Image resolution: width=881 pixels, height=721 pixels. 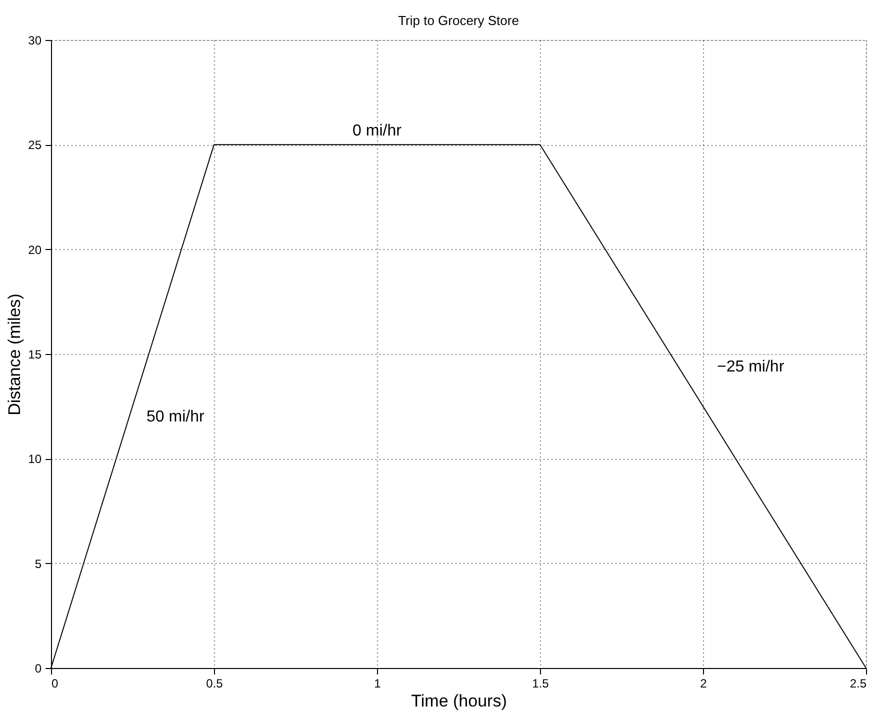 I want to click on y-tick-label: 0, so click(x=38, y=669).